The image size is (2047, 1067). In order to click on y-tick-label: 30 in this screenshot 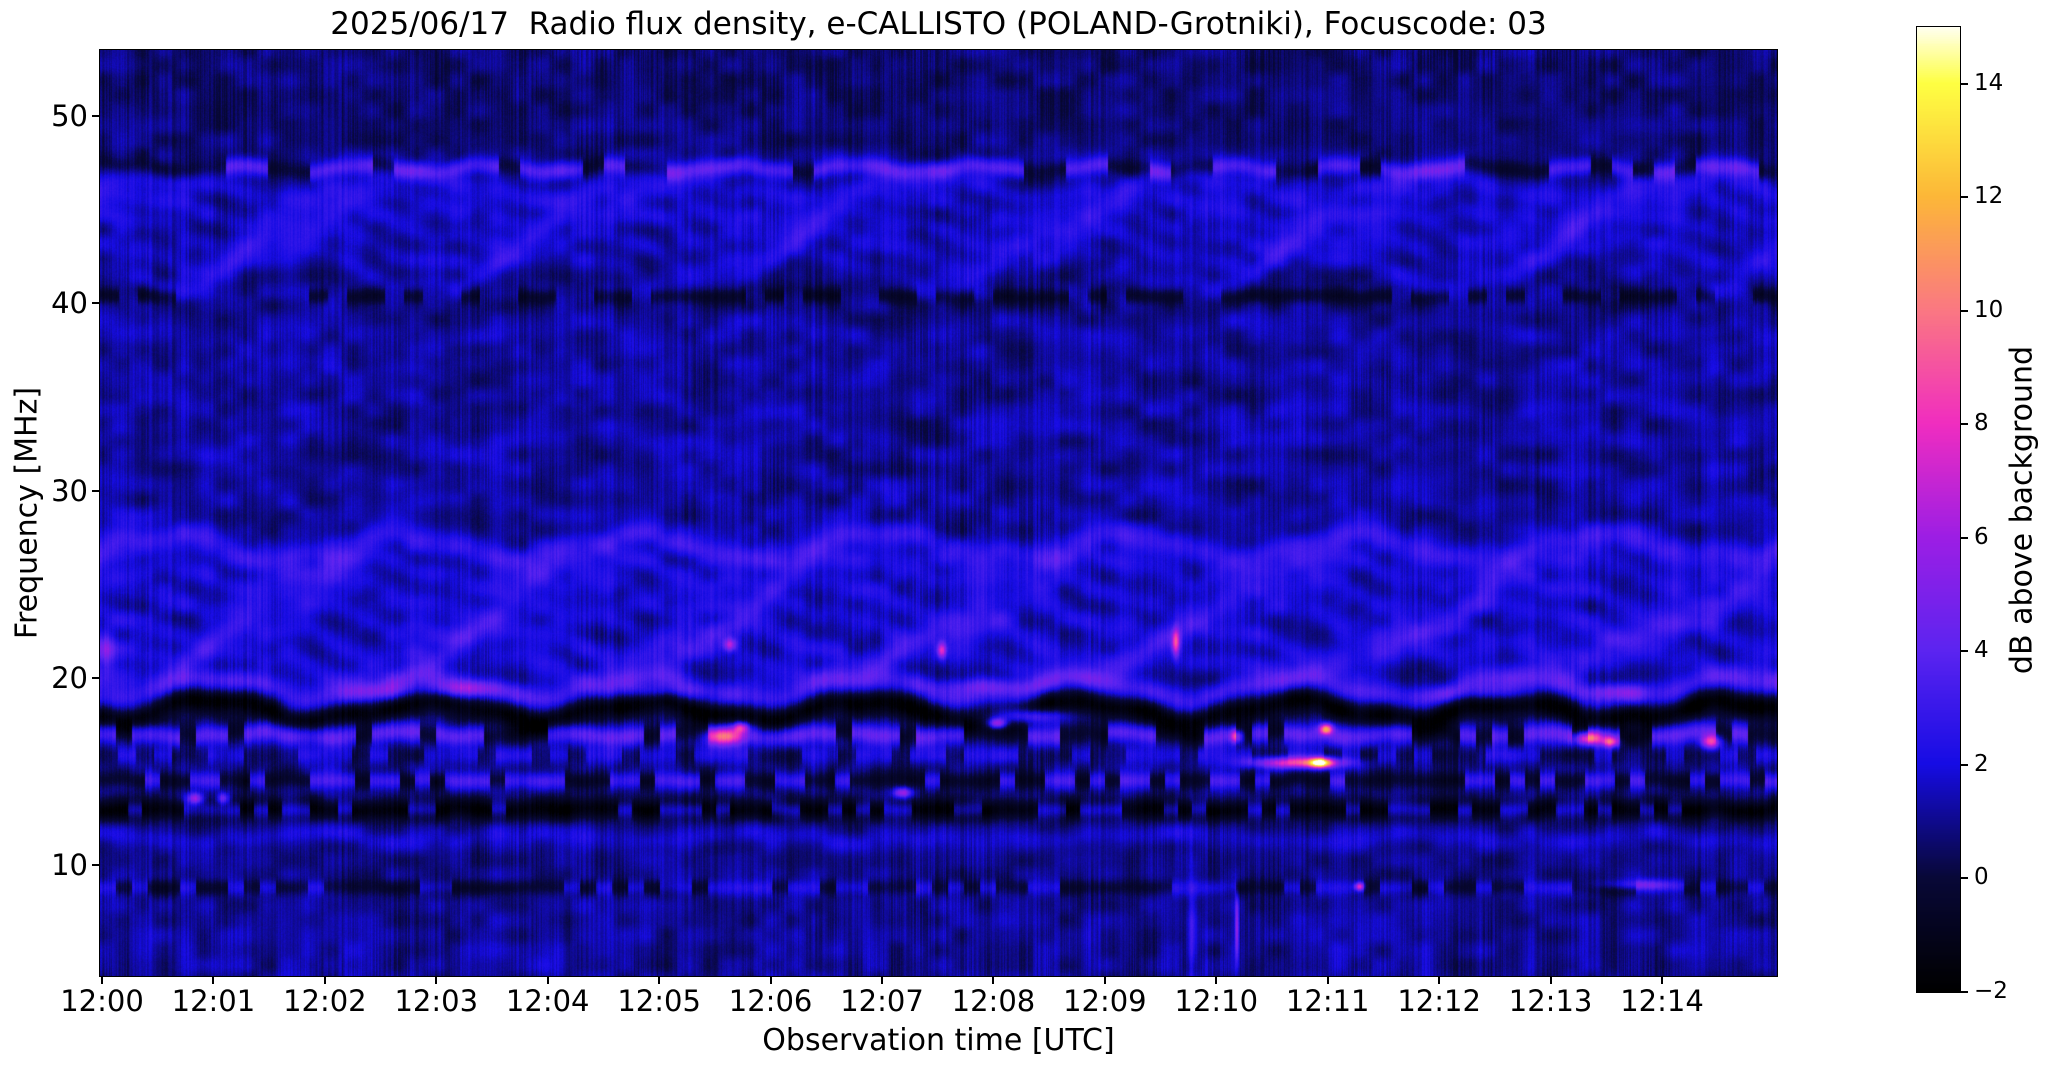, I will do `click(69, 490)`.